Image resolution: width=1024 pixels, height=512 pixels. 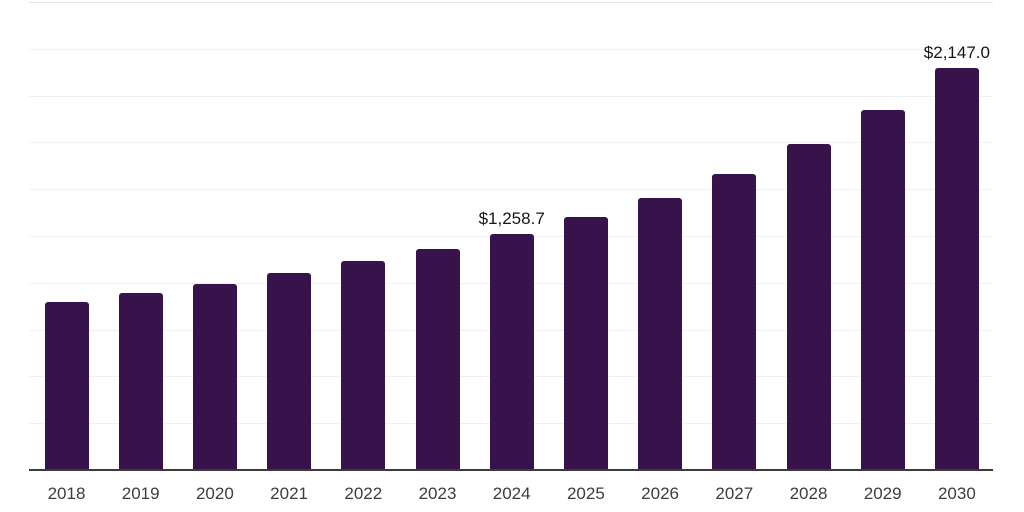 What do you see at coordinates (660, 493) in the screenshot?
I see `x-tick-label-2026: 2026` at bounding box center [660, 493].